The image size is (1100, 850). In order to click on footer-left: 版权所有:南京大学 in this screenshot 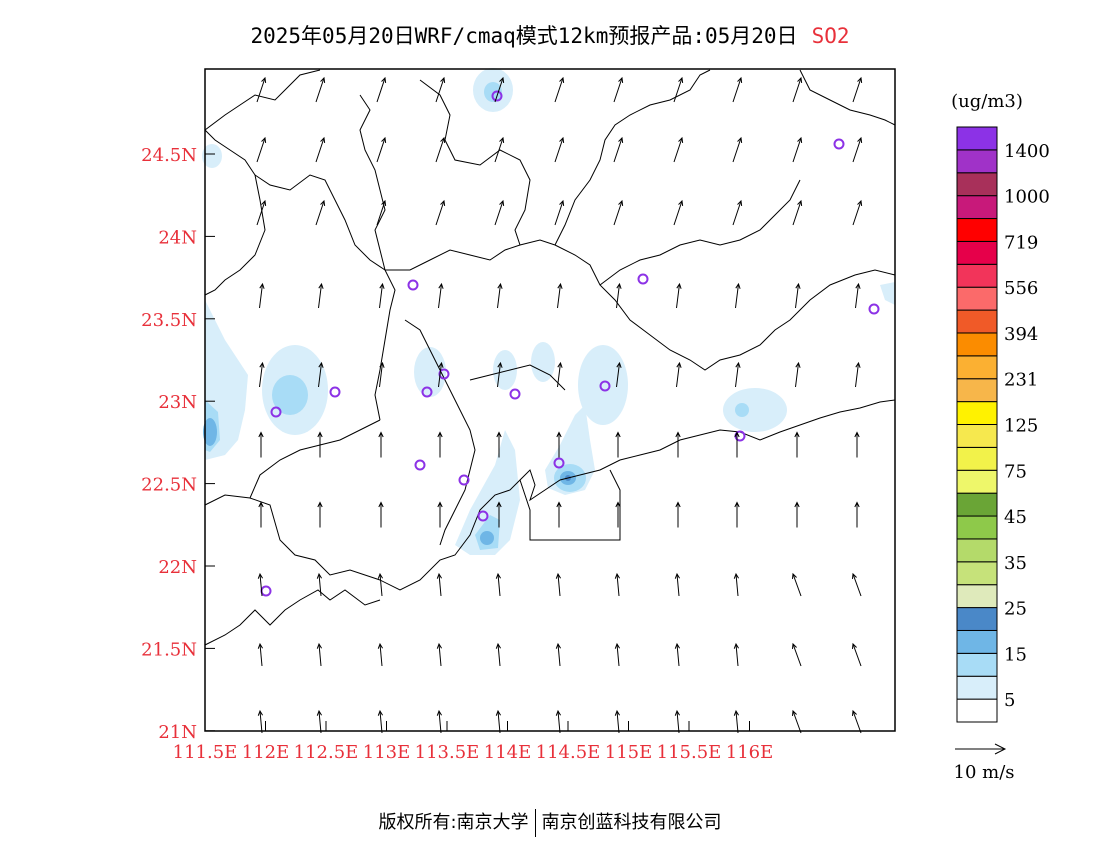, I will do `click(453, 822)`.